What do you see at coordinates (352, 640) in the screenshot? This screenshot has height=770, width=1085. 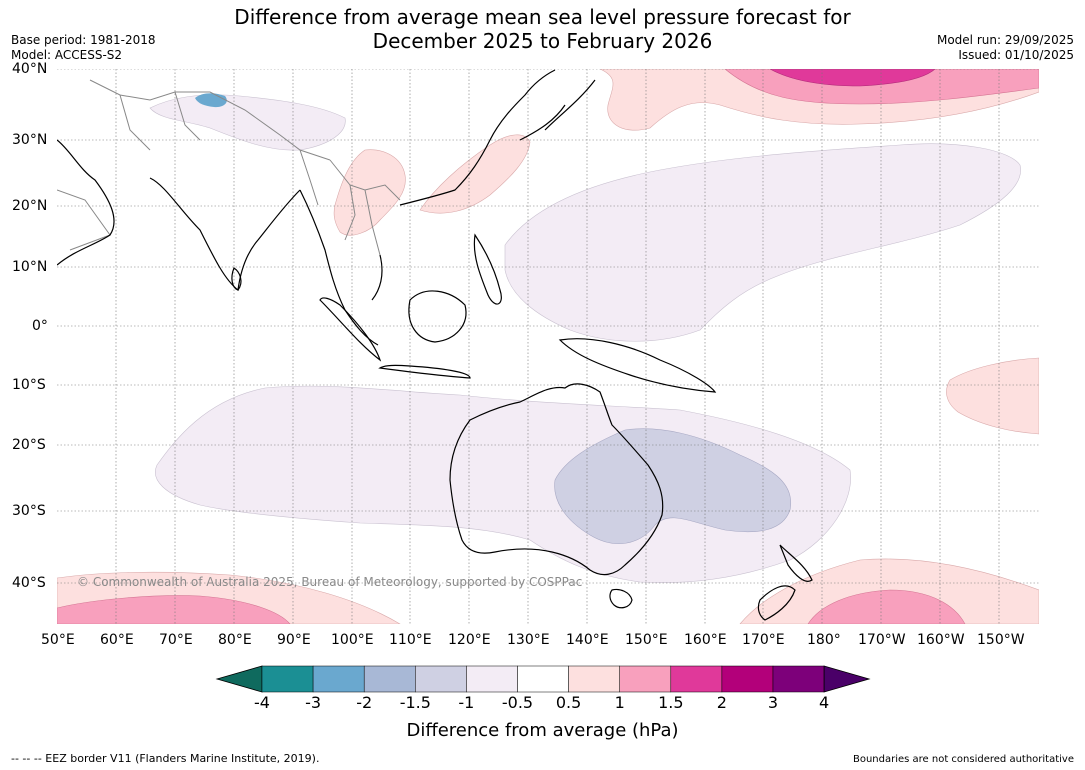 I see `lon-label-100e: 100°E` at bounding box center [352, 640].